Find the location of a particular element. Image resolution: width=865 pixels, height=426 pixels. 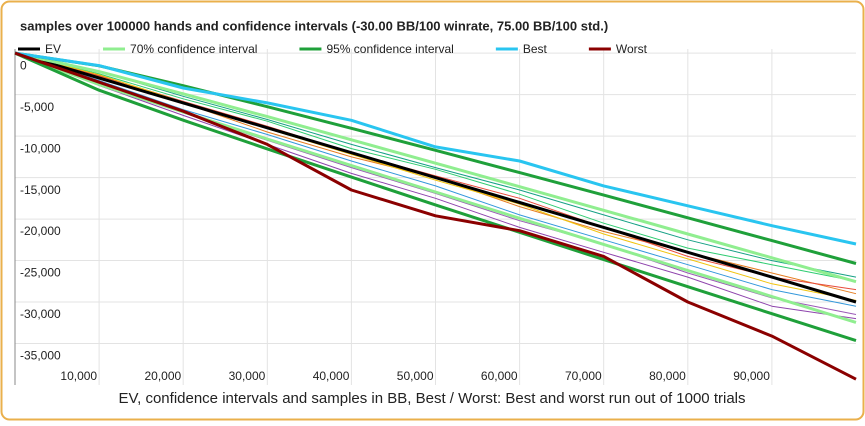

x-tick-label: 70,000 is located at coordinates (583, 376).